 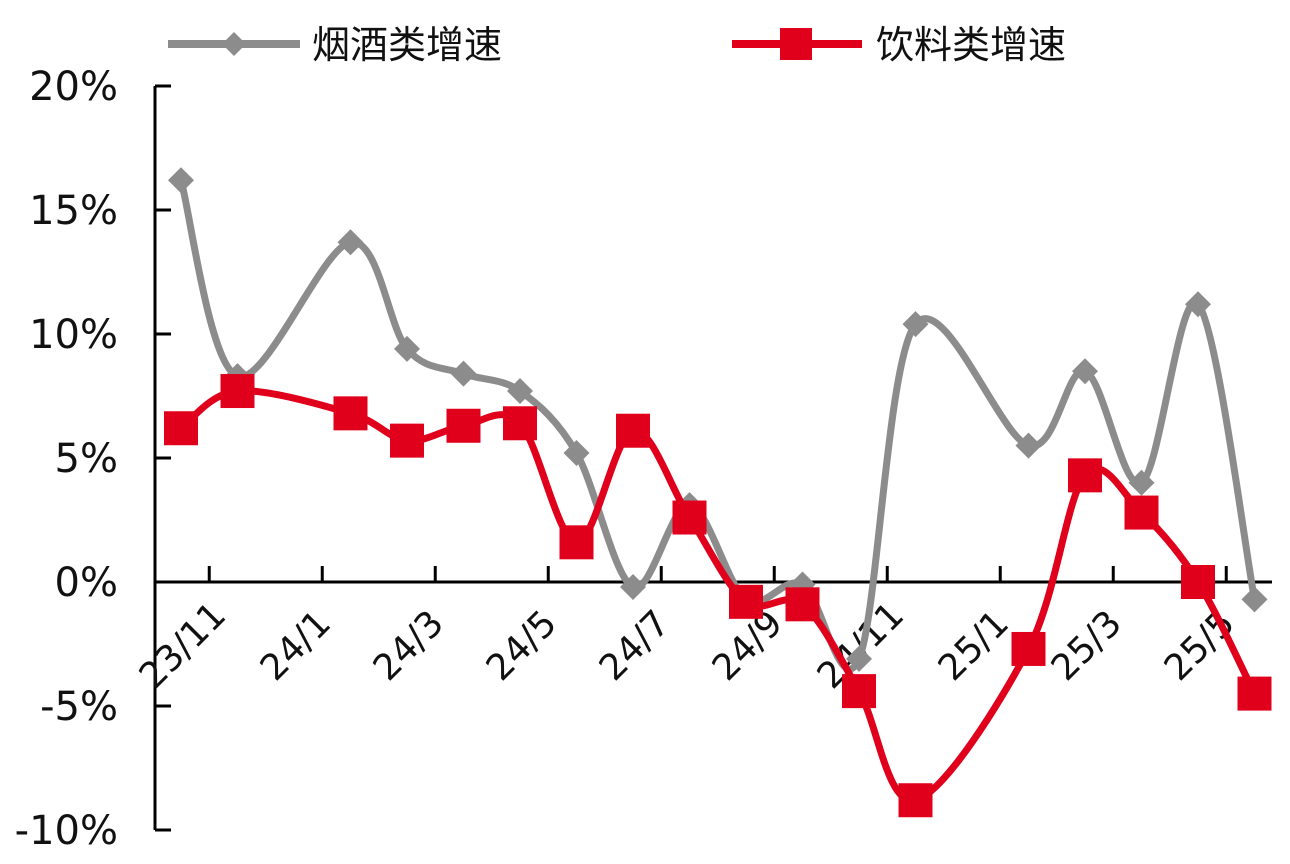 What do you see at coordinates (86, 583) in the screenshot?
I see `y-tick-label: 0%` at bounding box center [86, 583].